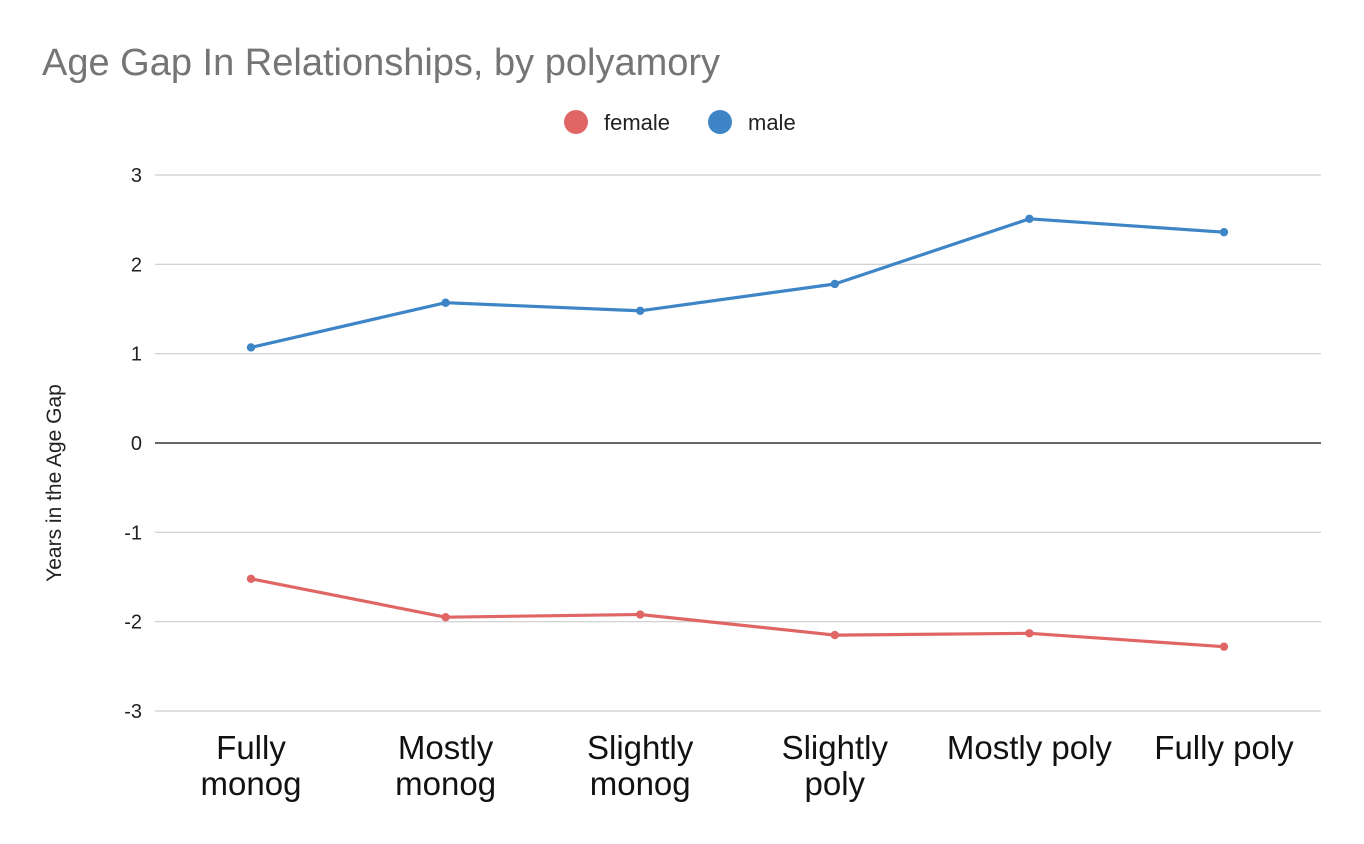 The image size is (1364, 844). What do you see at coordinates (133, 623) in the screenshot?
I see `y-tick-label: -2` at bounding box center [133, 623].